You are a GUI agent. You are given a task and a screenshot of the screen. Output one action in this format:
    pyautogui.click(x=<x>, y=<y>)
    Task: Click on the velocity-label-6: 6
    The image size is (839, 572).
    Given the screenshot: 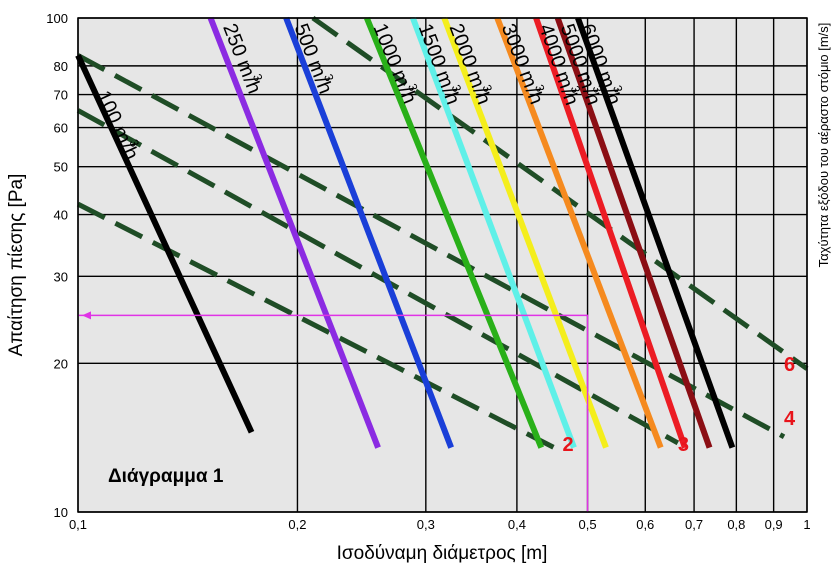 What is the action you would take?
    pyautogui.click(x=789, y=365)
    